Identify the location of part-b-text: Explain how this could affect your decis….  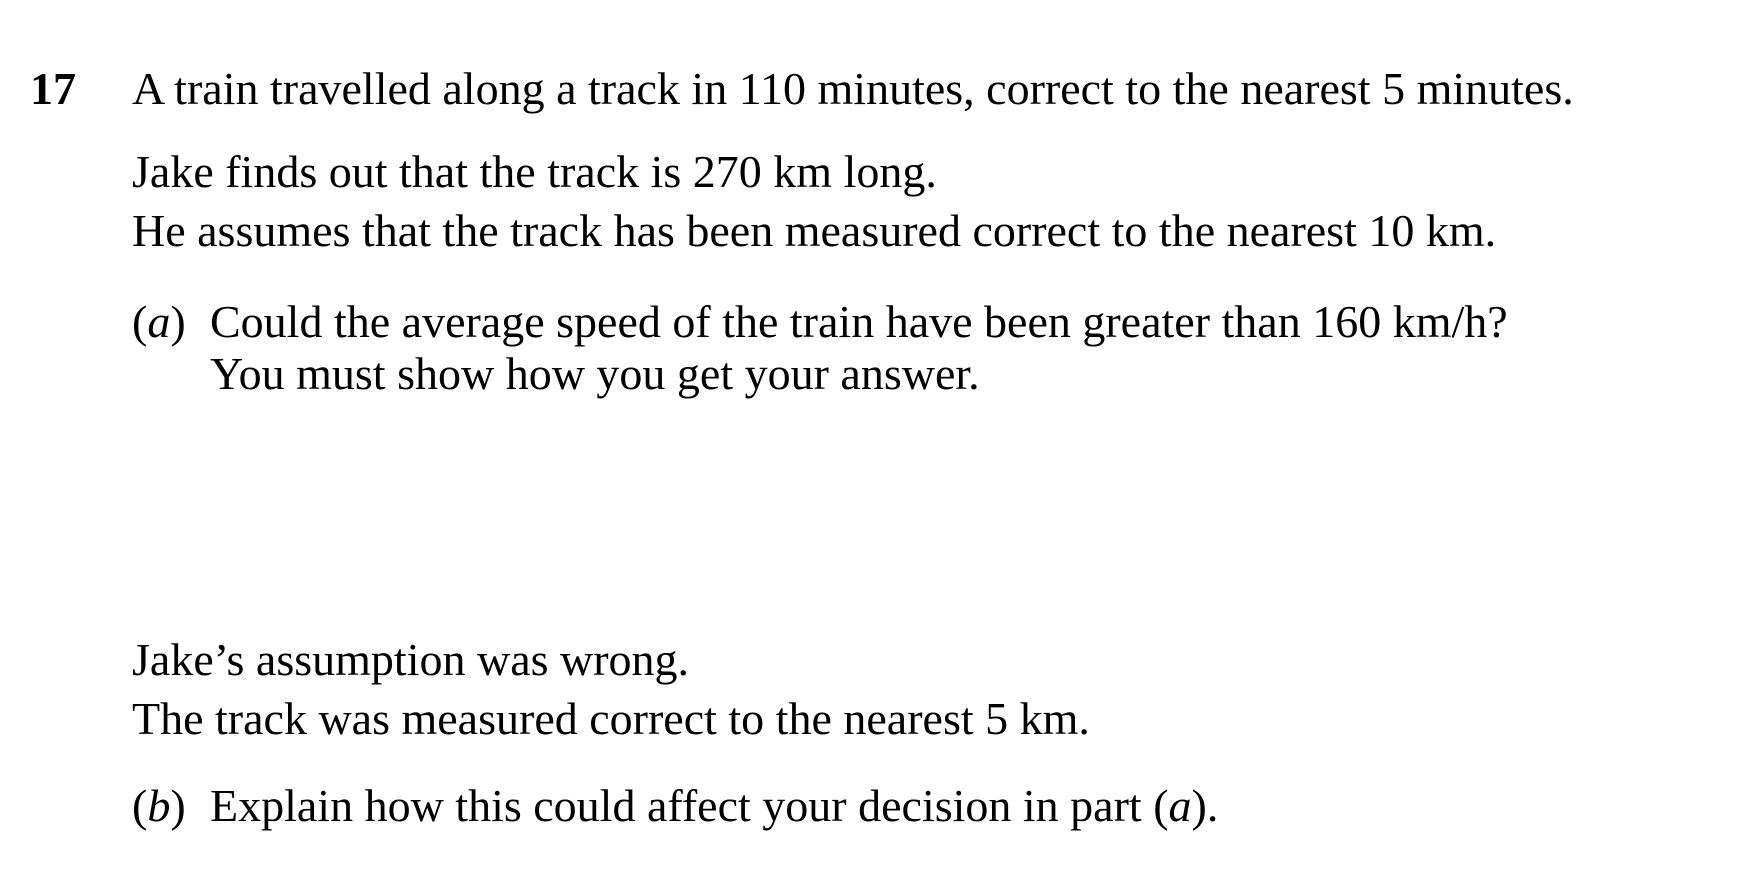
(714, 806).